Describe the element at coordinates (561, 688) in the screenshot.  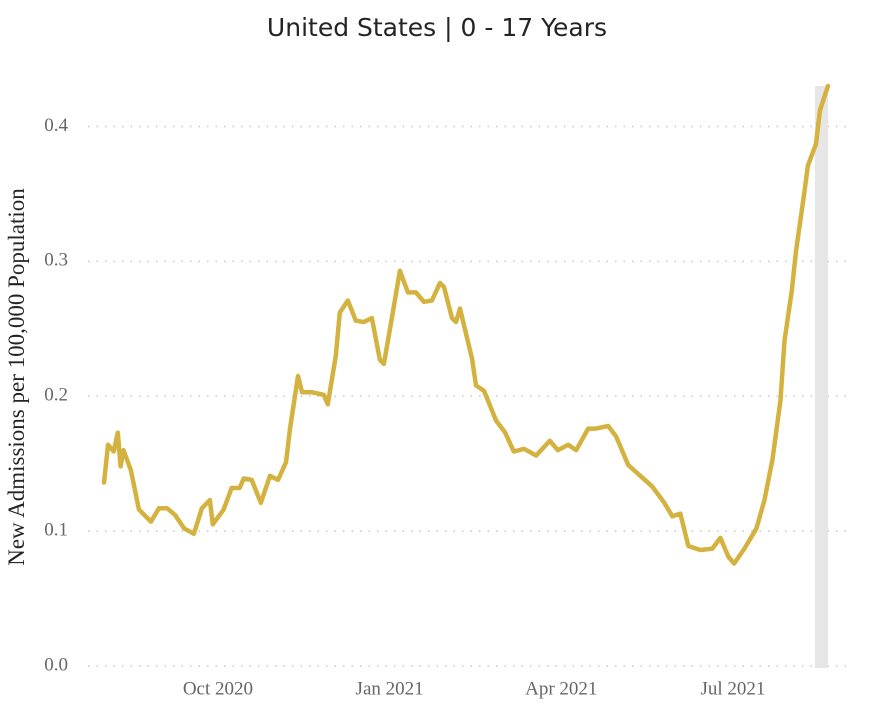
I see `x-tick-label: Apr 2021` at that location.